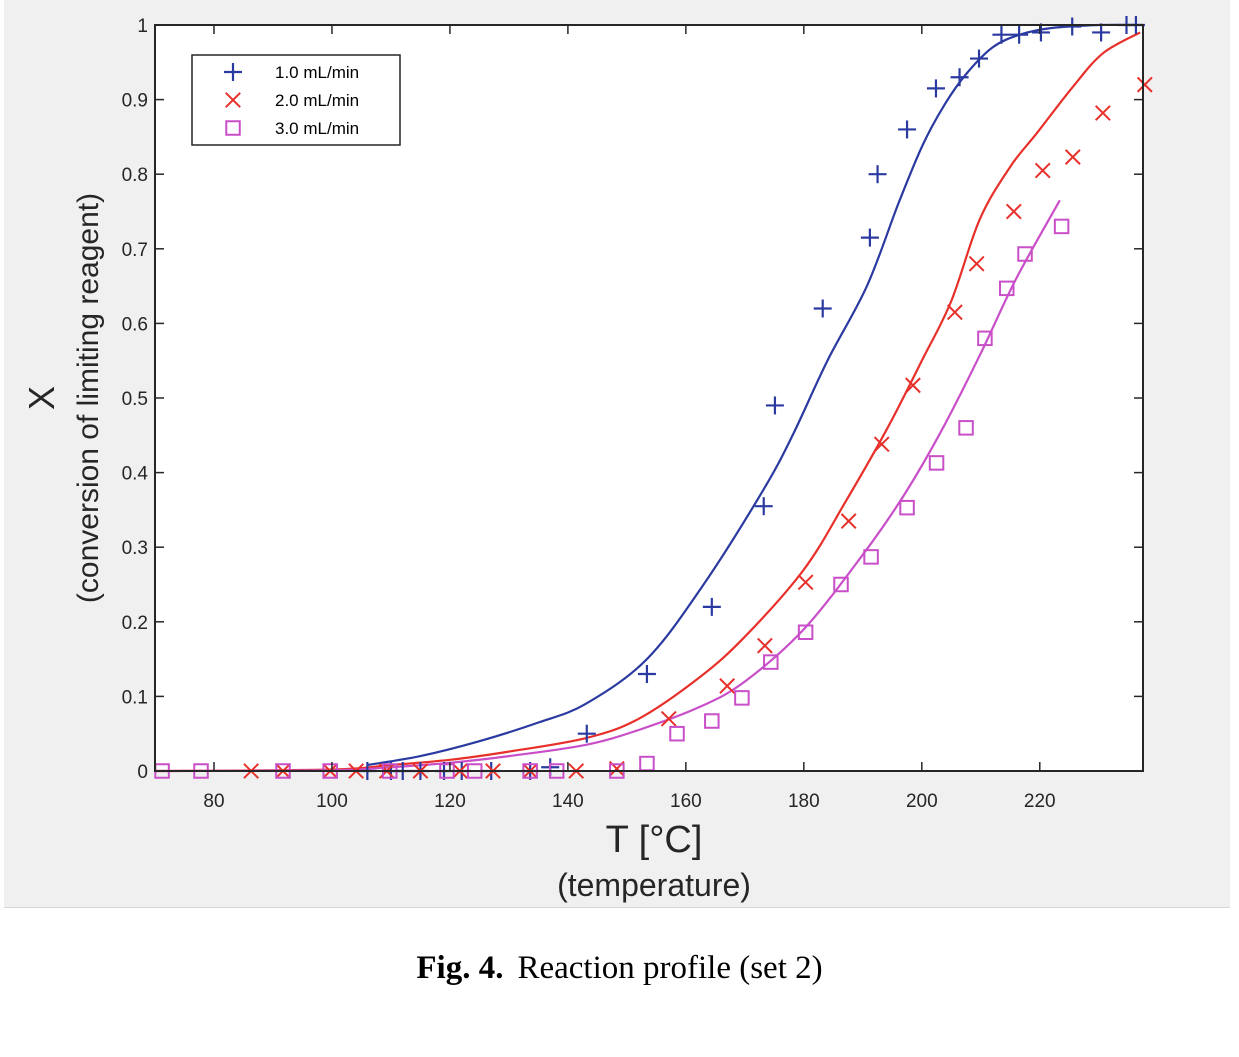 Image resolution: width=1239 pixels, height=1057 pixels. What do you see at coordinates (317, 72) in the screenshot?
I see `legend-label: 1.0 mL/min` at bounding box center [317, 72].